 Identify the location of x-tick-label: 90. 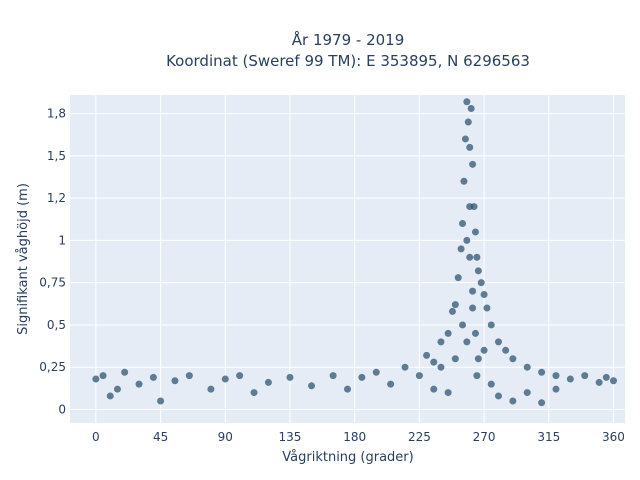
(225, 437).